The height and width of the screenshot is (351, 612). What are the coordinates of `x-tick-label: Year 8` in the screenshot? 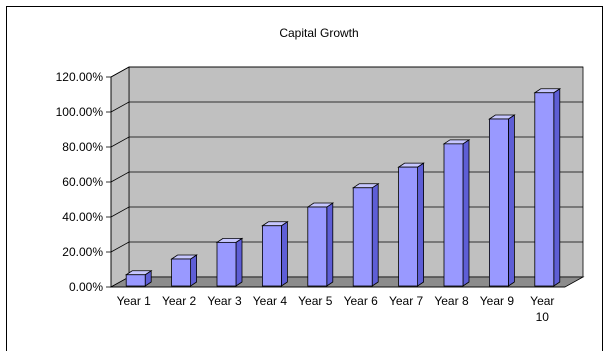 It's located at (451, 301).